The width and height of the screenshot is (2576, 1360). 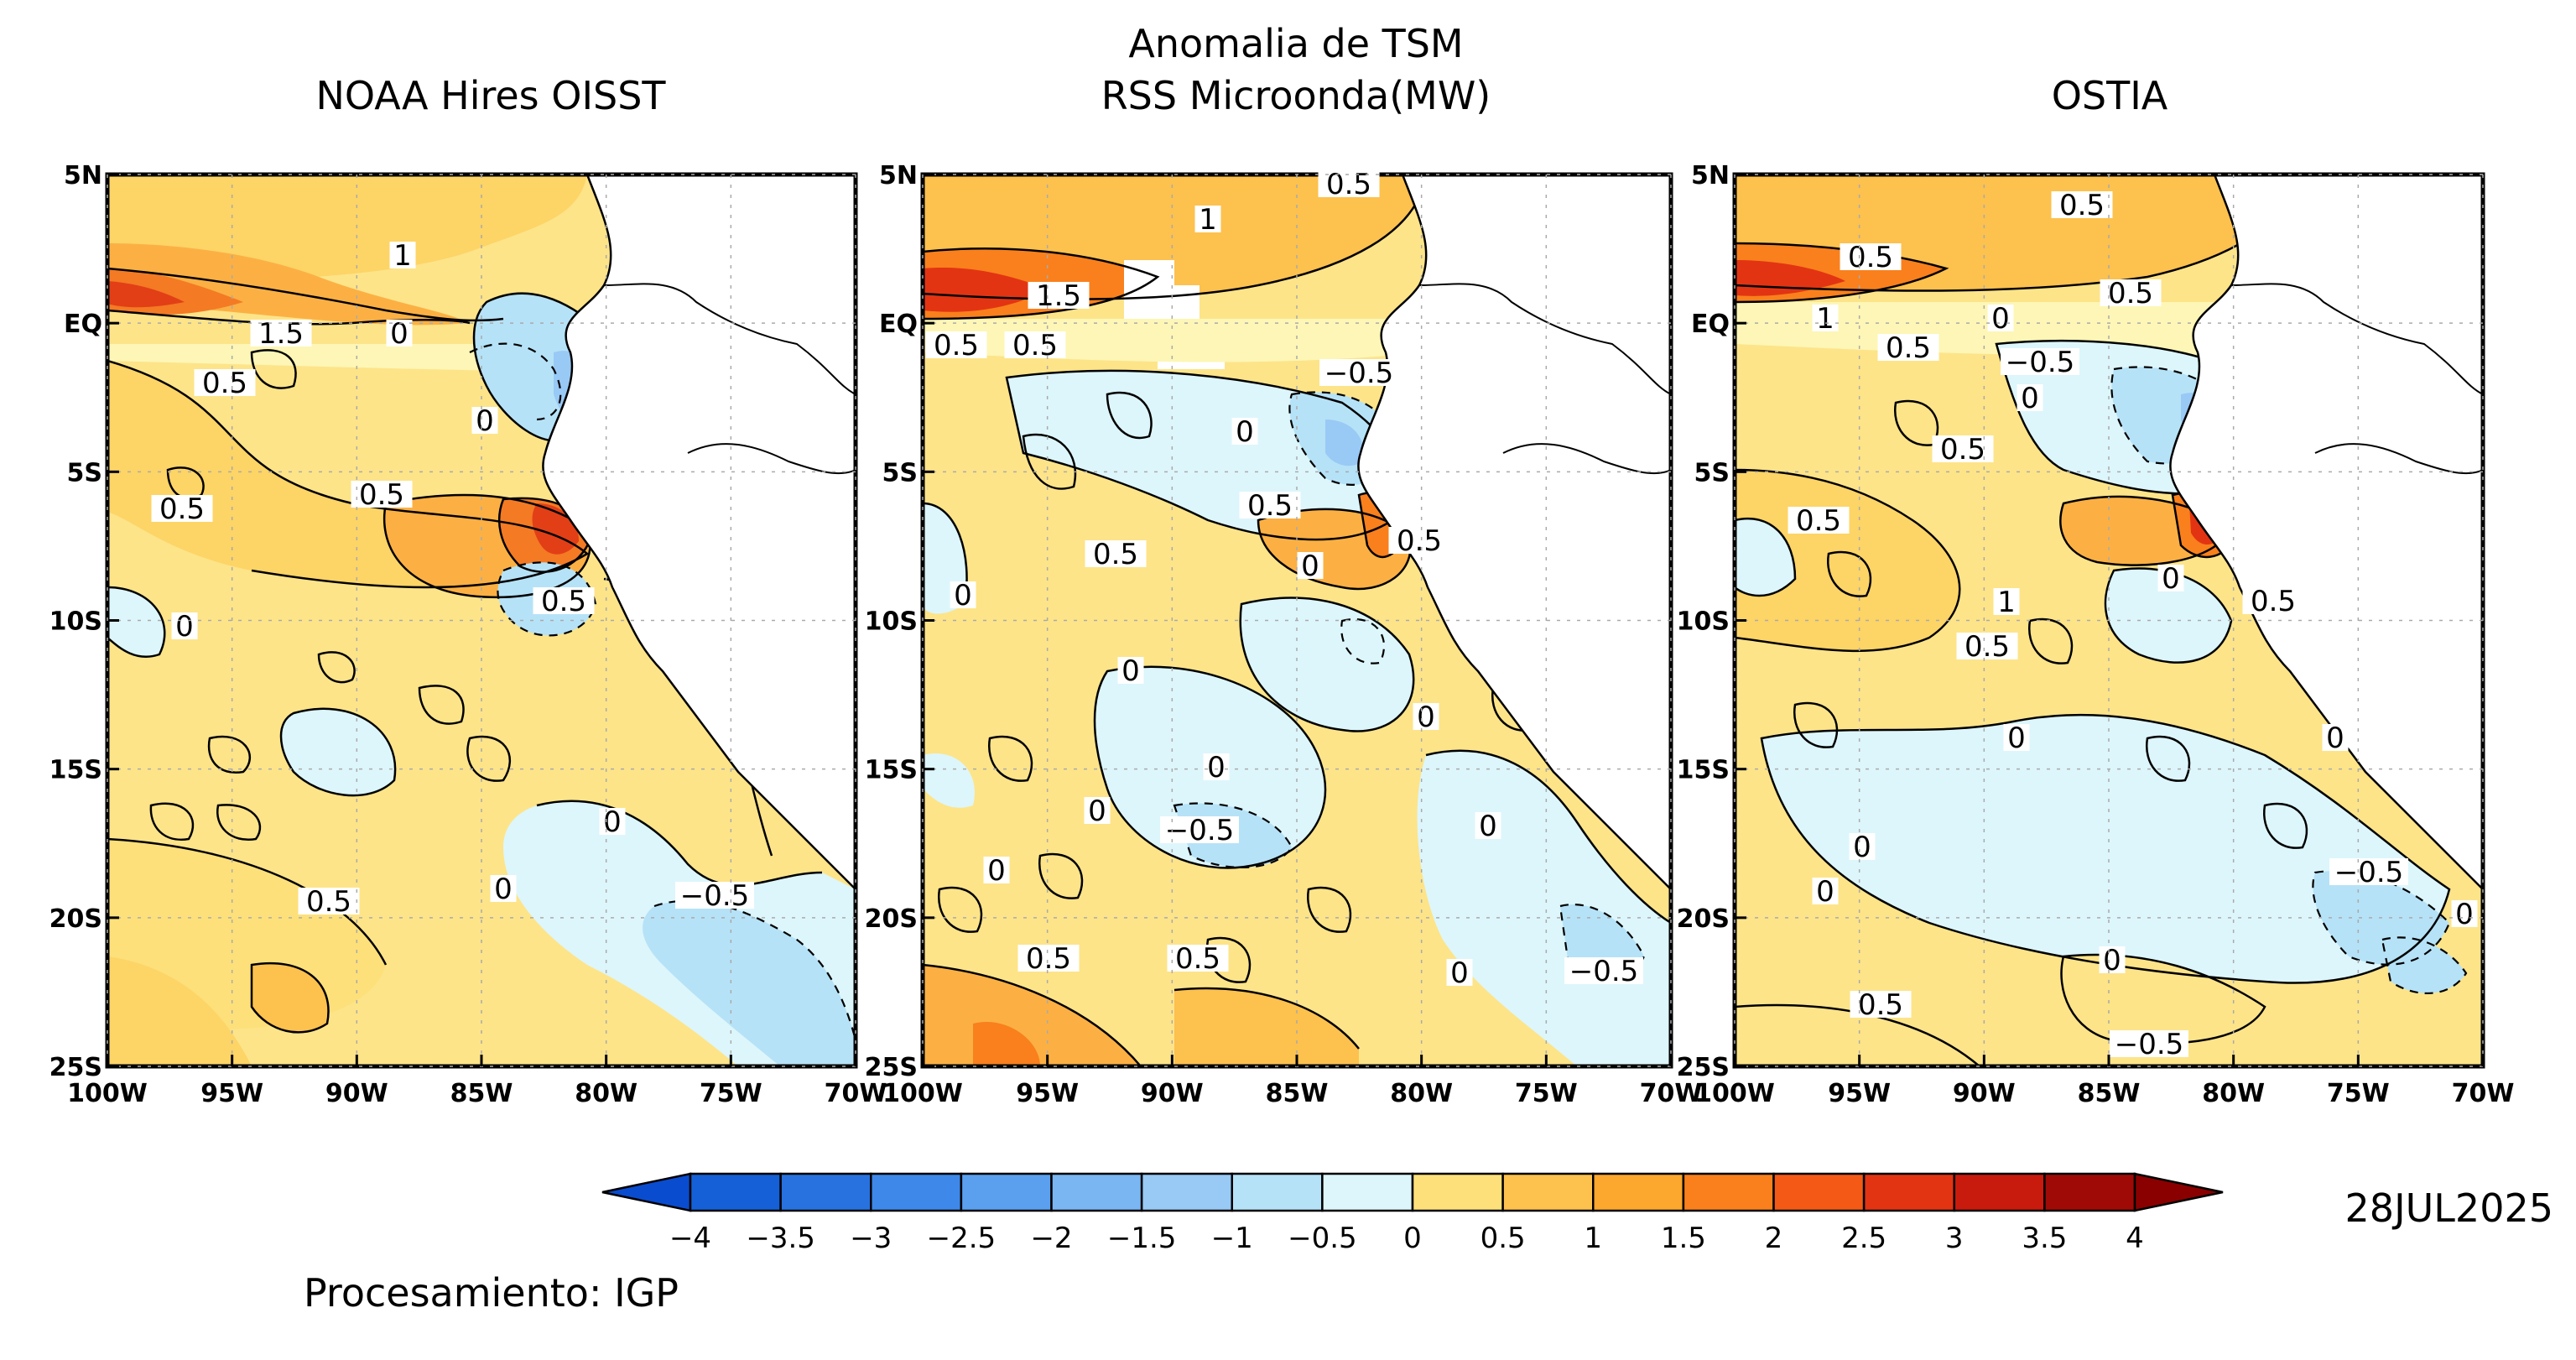 I want to click on lat-tick-label: EQ, so click(x=898, y=324).